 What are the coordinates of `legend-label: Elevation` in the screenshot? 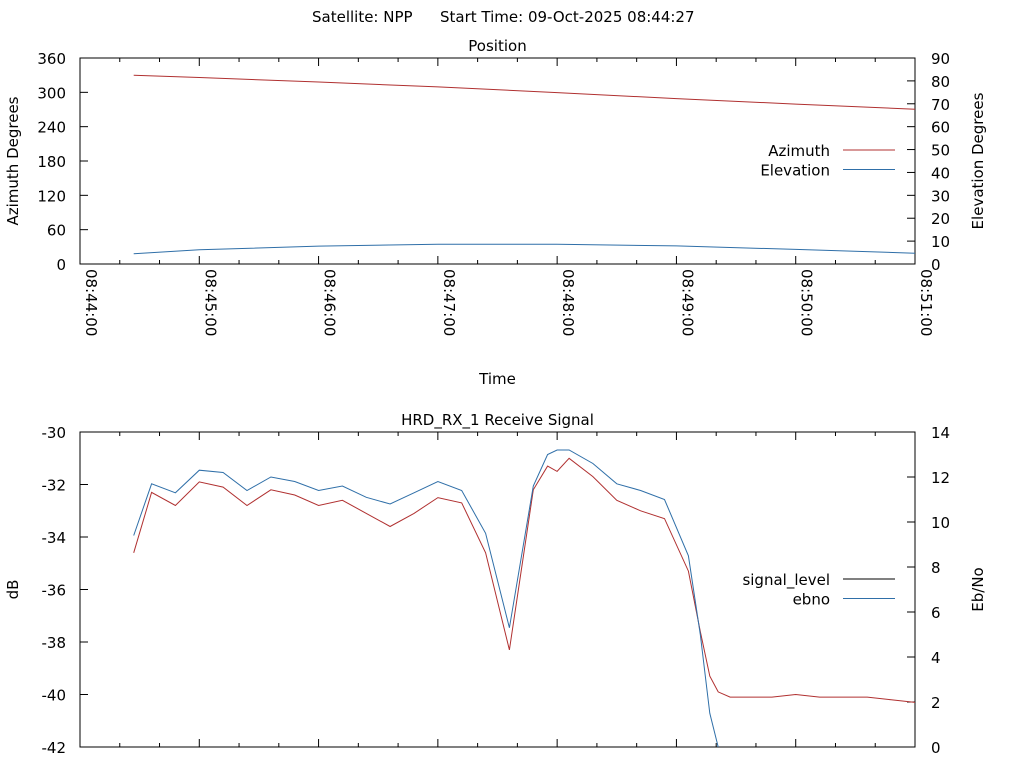 It's located at (795, 171).